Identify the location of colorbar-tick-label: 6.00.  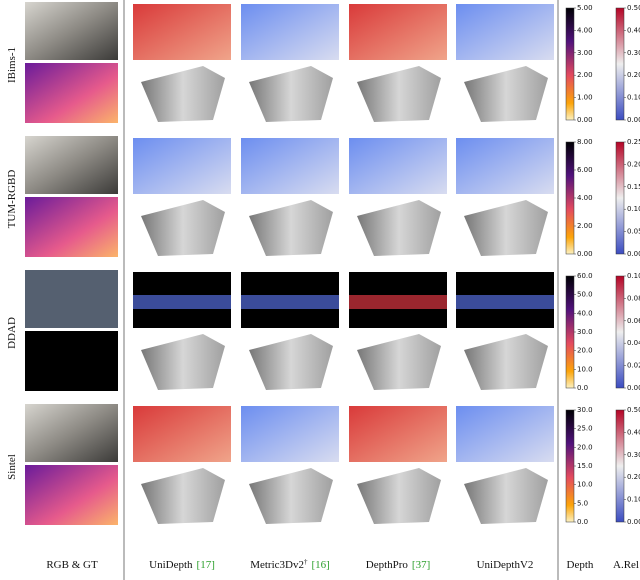
(585, 170).